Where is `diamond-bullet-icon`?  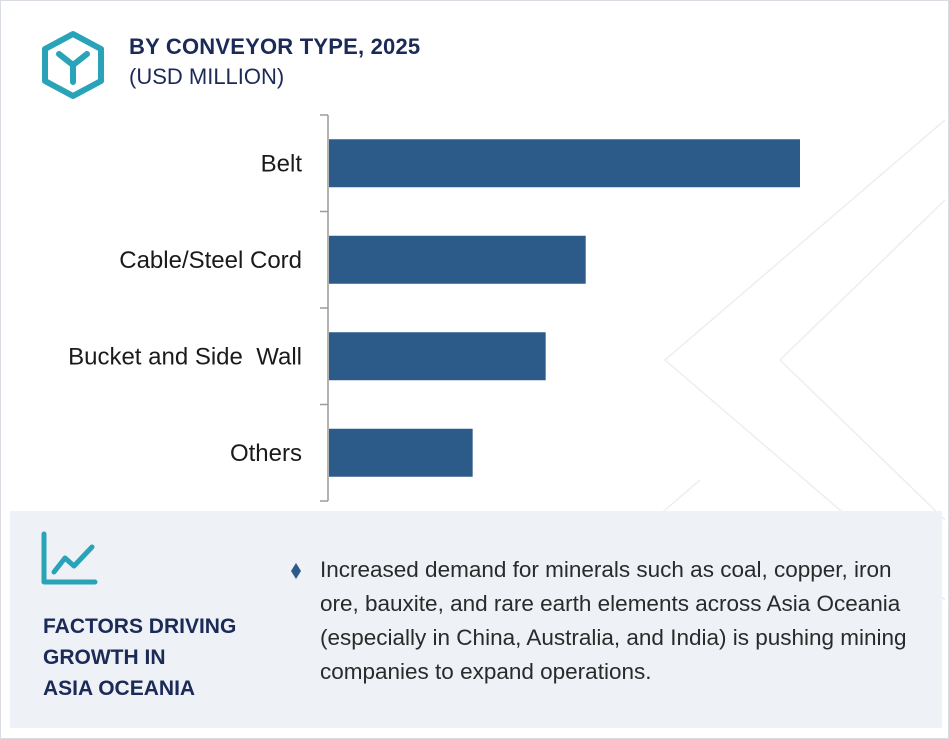 diamond-bullet-icon is located at coordinates (296, 571).